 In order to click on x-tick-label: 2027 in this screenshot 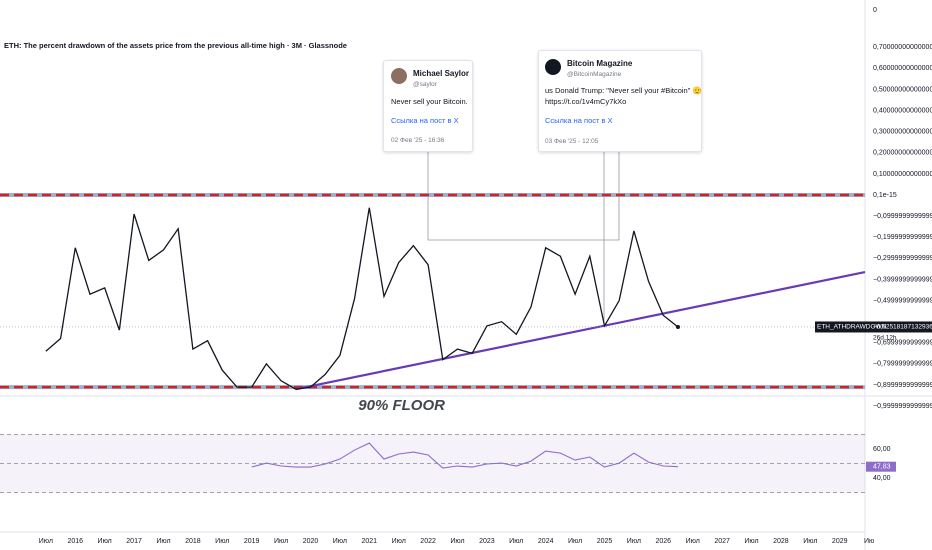, I will do `click(722, 541)`.